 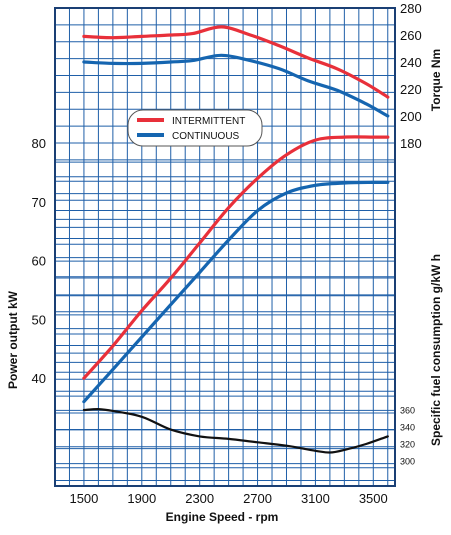 What do you see at coordinates (39, 143) in the screenshot?
I see `power-tick-label: 80` at bounding box center [39, 143].